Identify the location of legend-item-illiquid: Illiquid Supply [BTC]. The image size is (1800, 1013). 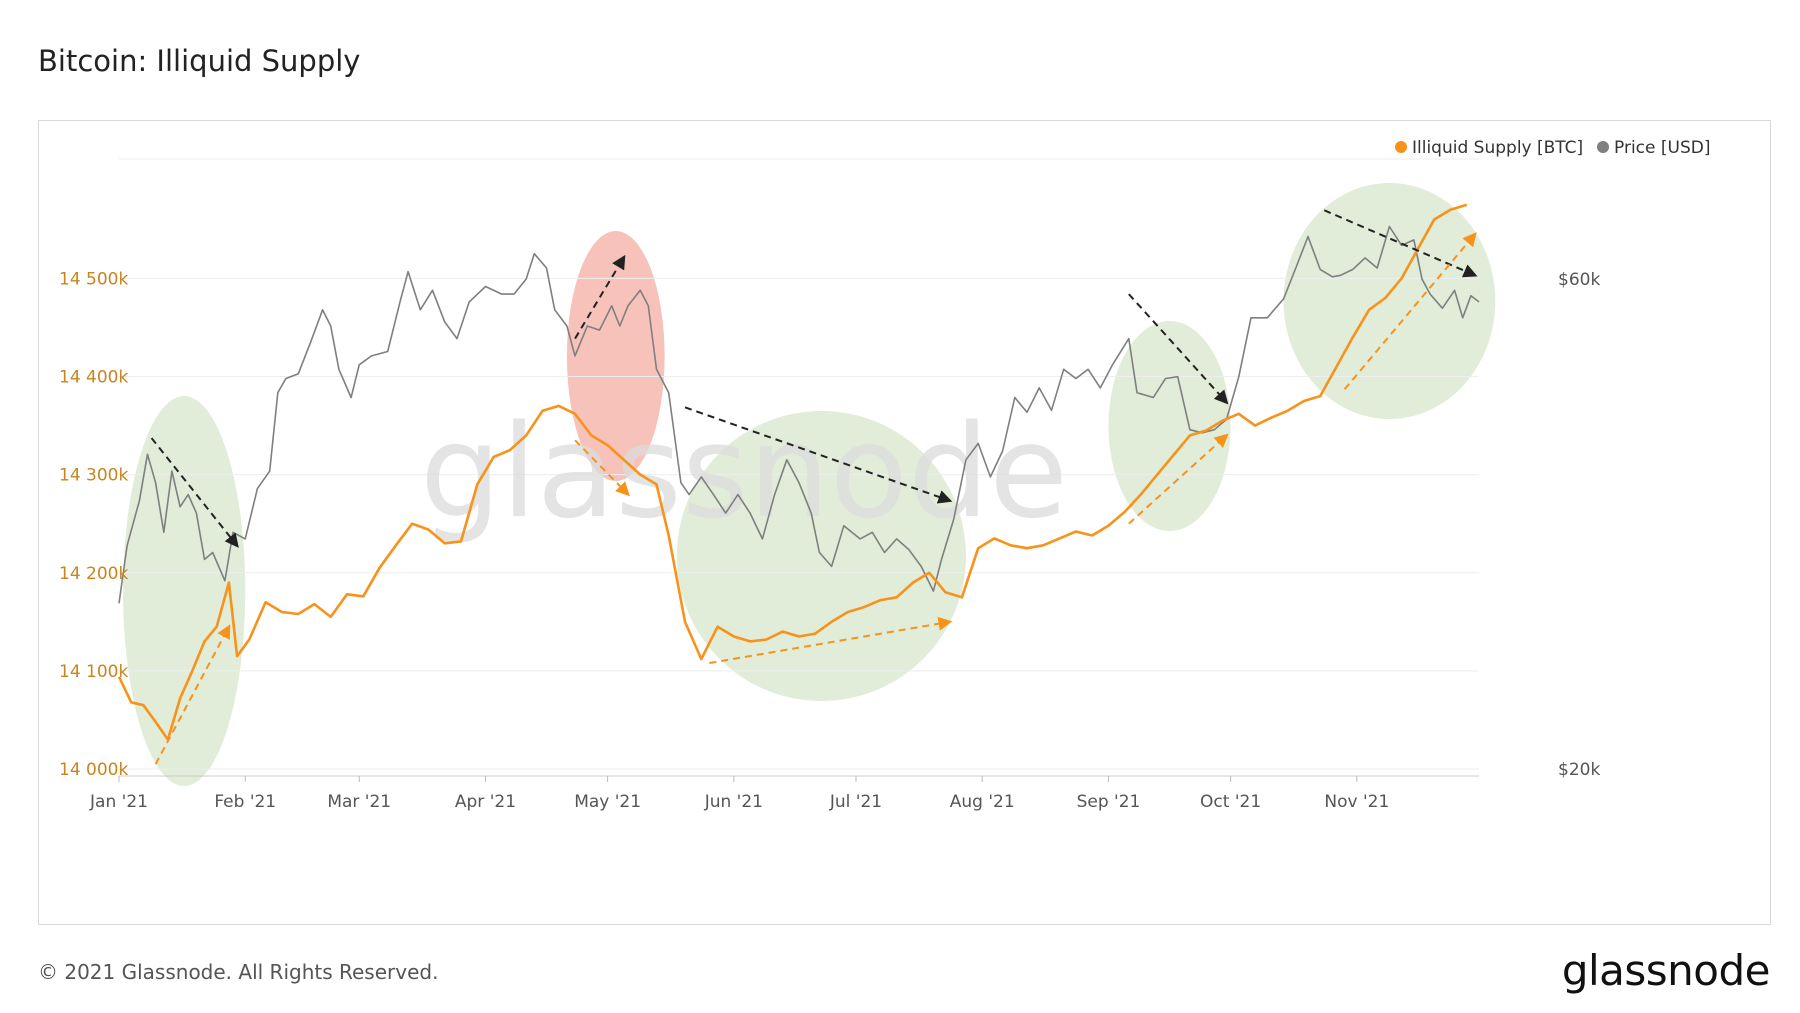
(1489, 148).